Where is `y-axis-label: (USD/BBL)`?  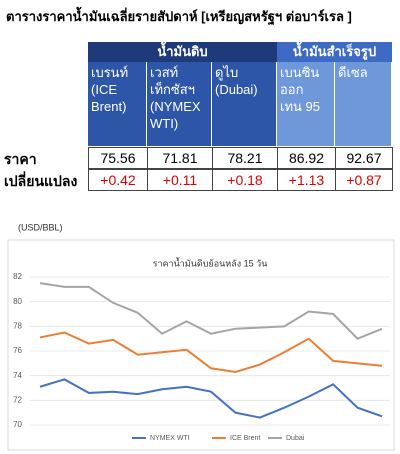
y-axis-label: (USD/BBL) is located at coordinates (40, 227).